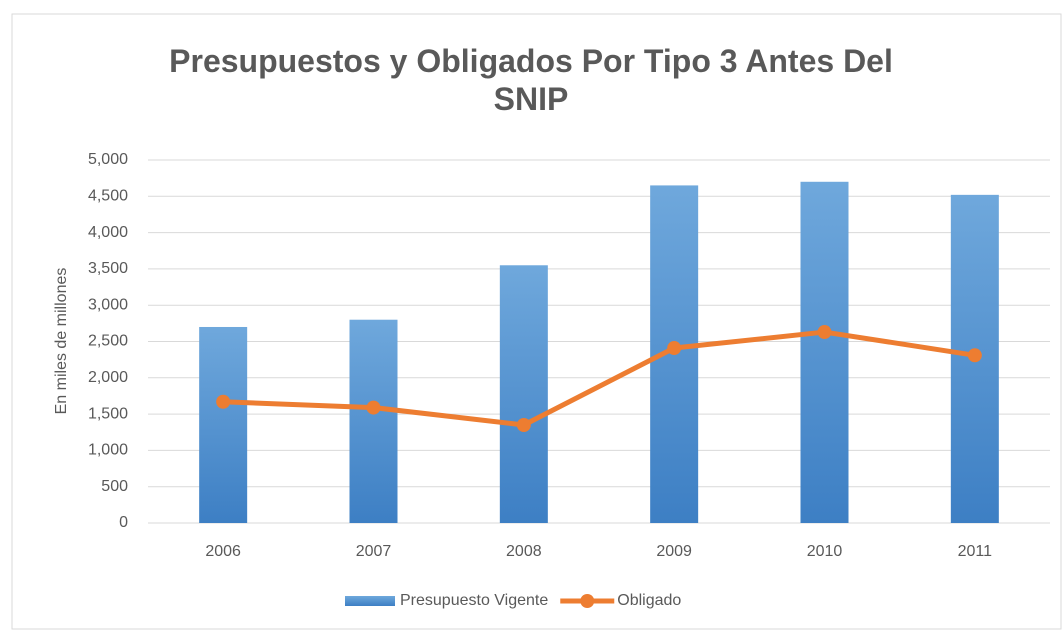 The image size is (1062, 630). Describe the element at coordinates (108, 232) in the screenshot. I see `y-tick-label: 4,000` at that location.